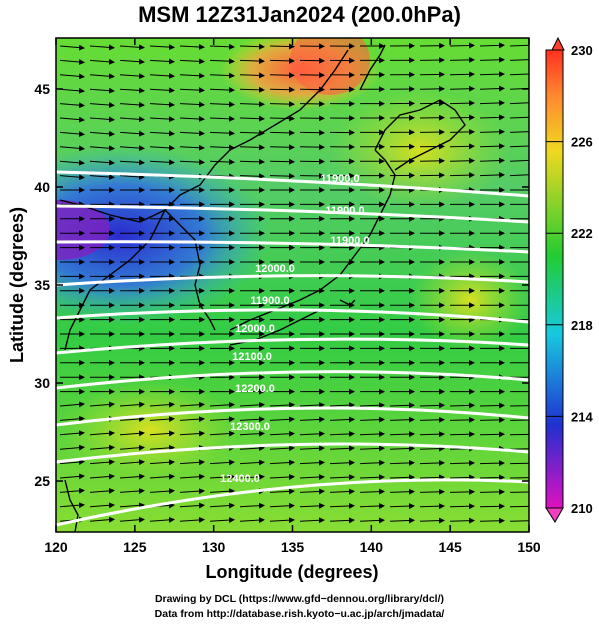 The height and width of the screenshot is (625, 599). I want to click on colorbar-tick-label: 222, so click(582, 233).